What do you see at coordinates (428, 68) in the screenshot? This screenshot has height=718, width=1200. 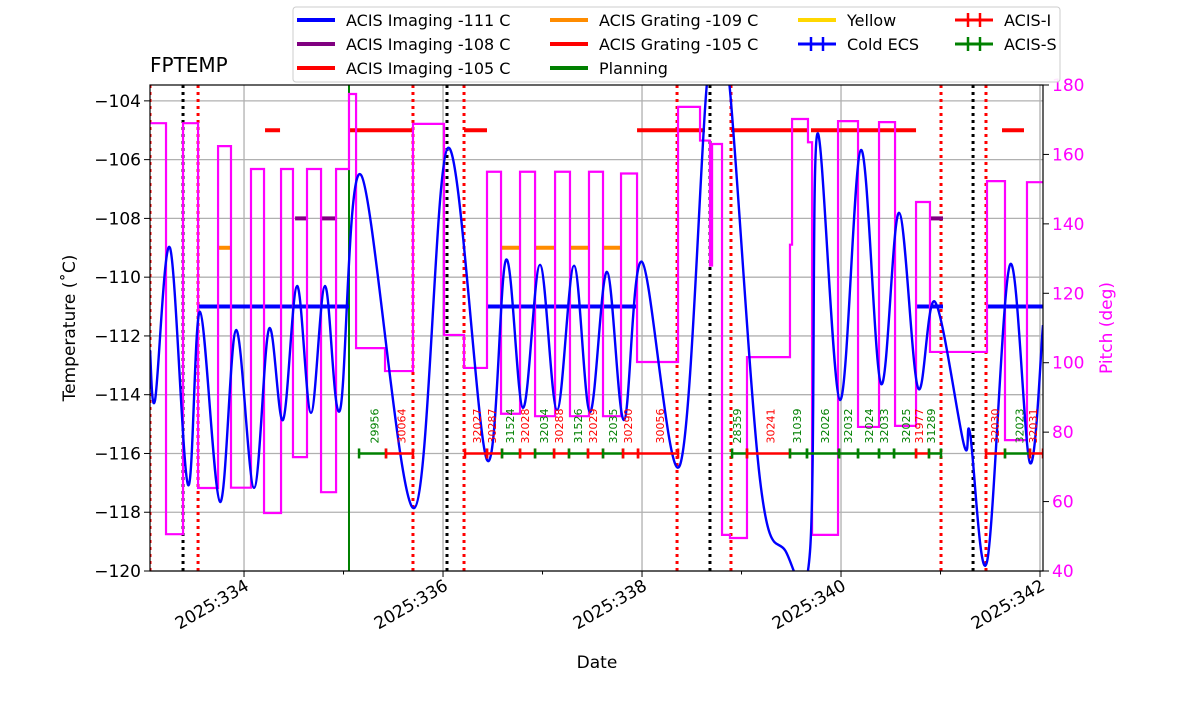 I see `legend-label: ACIS Imaging -105 C` at bounding box center [428, 68].